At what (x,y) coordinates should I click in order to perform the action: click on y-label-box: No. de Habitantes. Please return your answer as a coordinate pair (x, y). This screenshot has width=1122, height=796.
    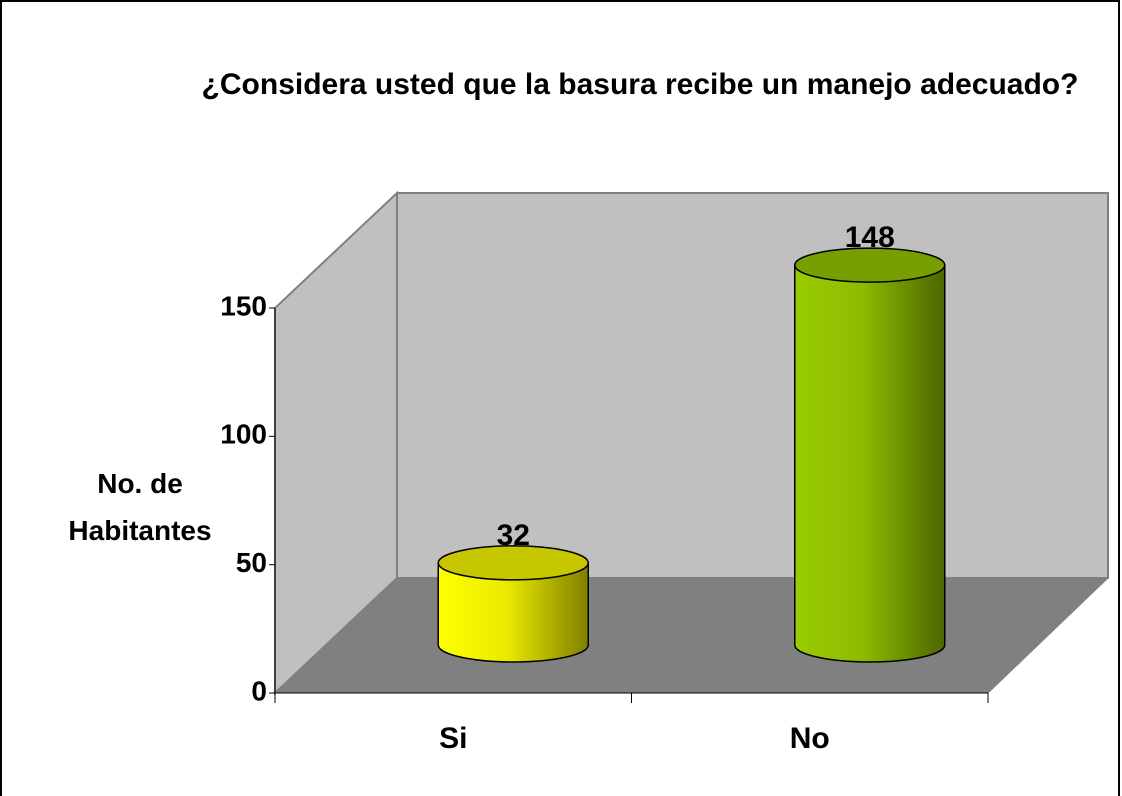
    Looking at the image, I should click on (140, 507).